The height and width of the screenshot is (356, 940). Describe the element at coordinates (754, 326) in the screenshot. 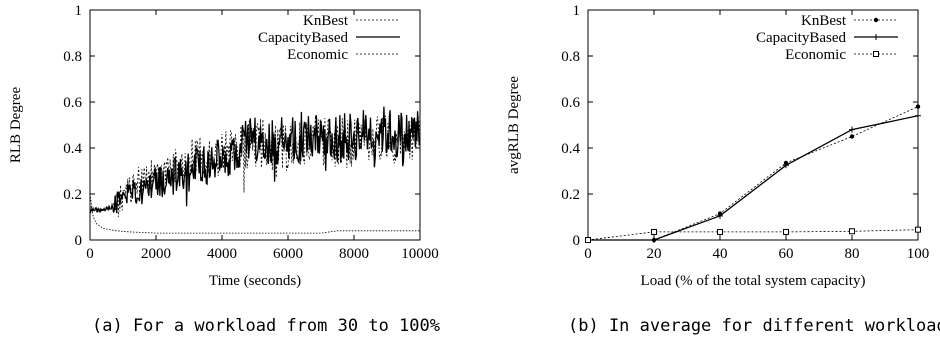

I see `caption-b: (b) In average for different workloads` at that location.